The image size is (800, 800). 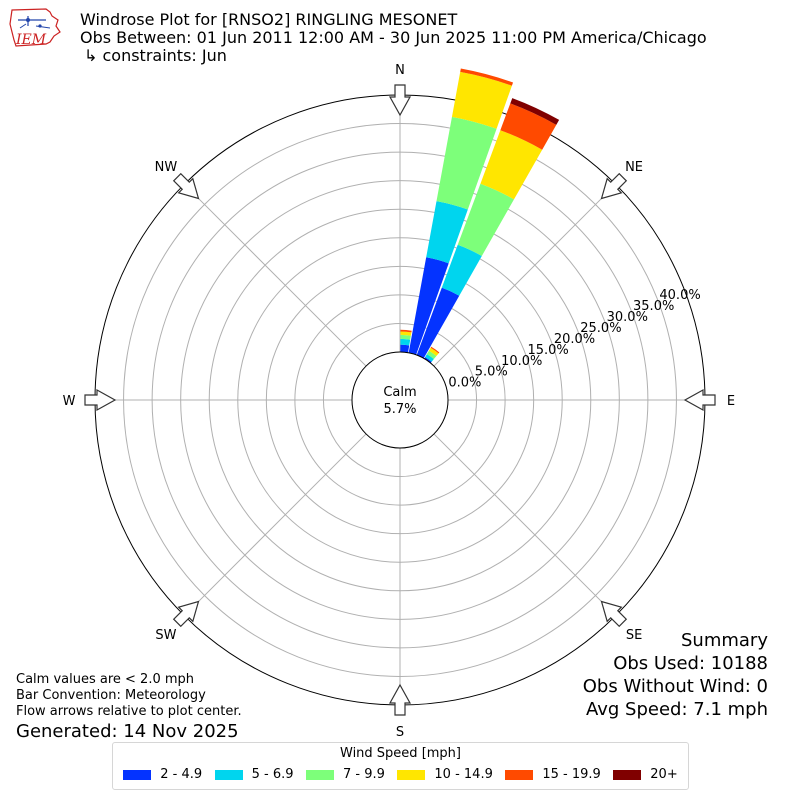 I want to click on legend-item: 15 - 19.9, so click(x=553, y=774).